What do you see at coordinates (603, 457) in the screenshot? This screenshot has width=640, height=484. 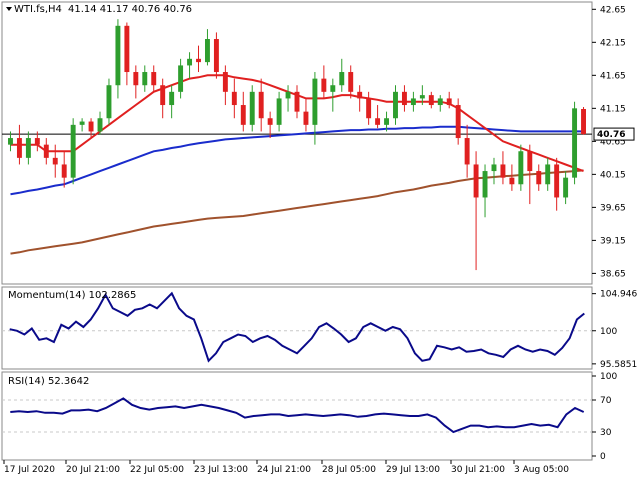 I see `rsi-ytick-label: 0` at bounding box center [603, 457].